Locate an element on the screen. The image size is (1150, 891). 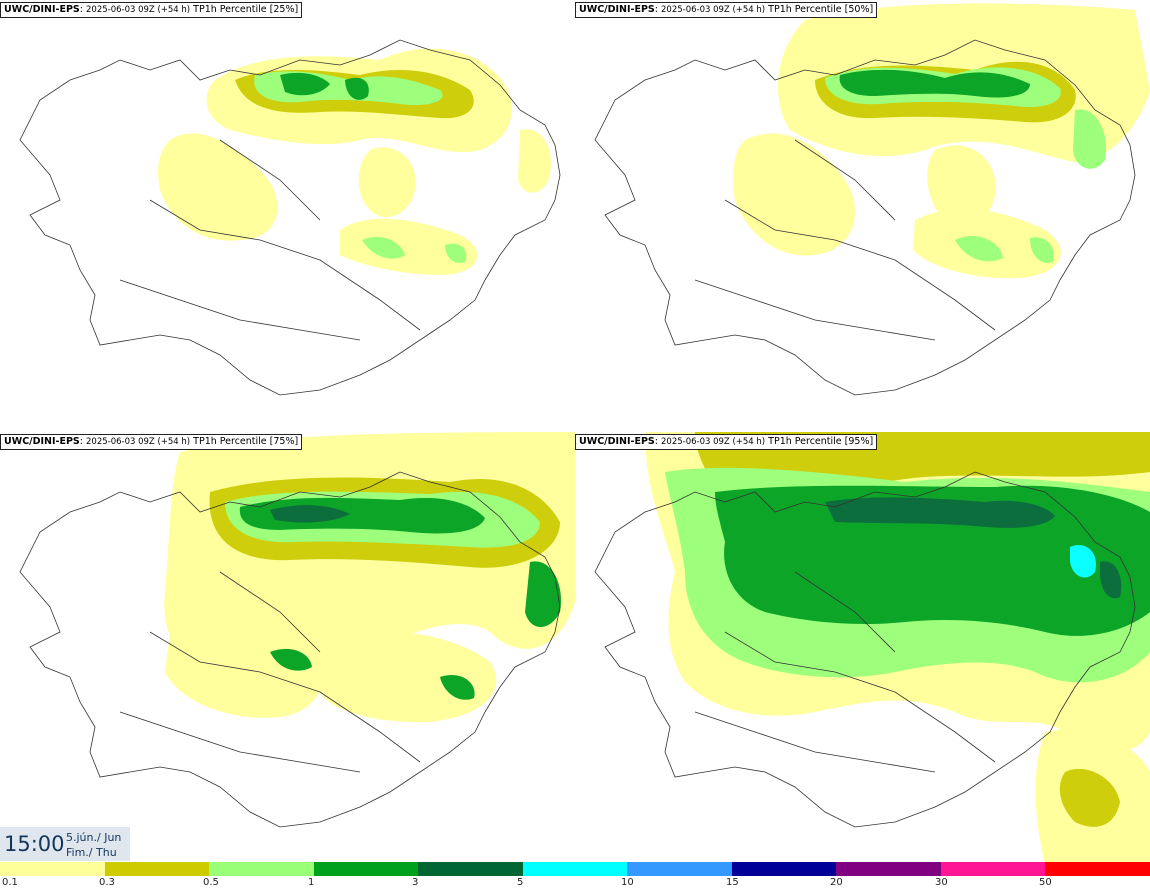
panel-field: TP1h Percentile [25%] is located at coordinates (246, 9).